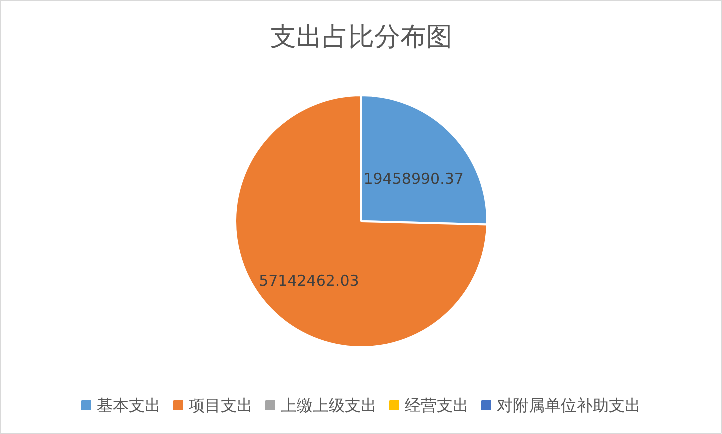 The image size is (722, 434). I want to click on legend-label: 上缴上级支出, so click(329, 405).